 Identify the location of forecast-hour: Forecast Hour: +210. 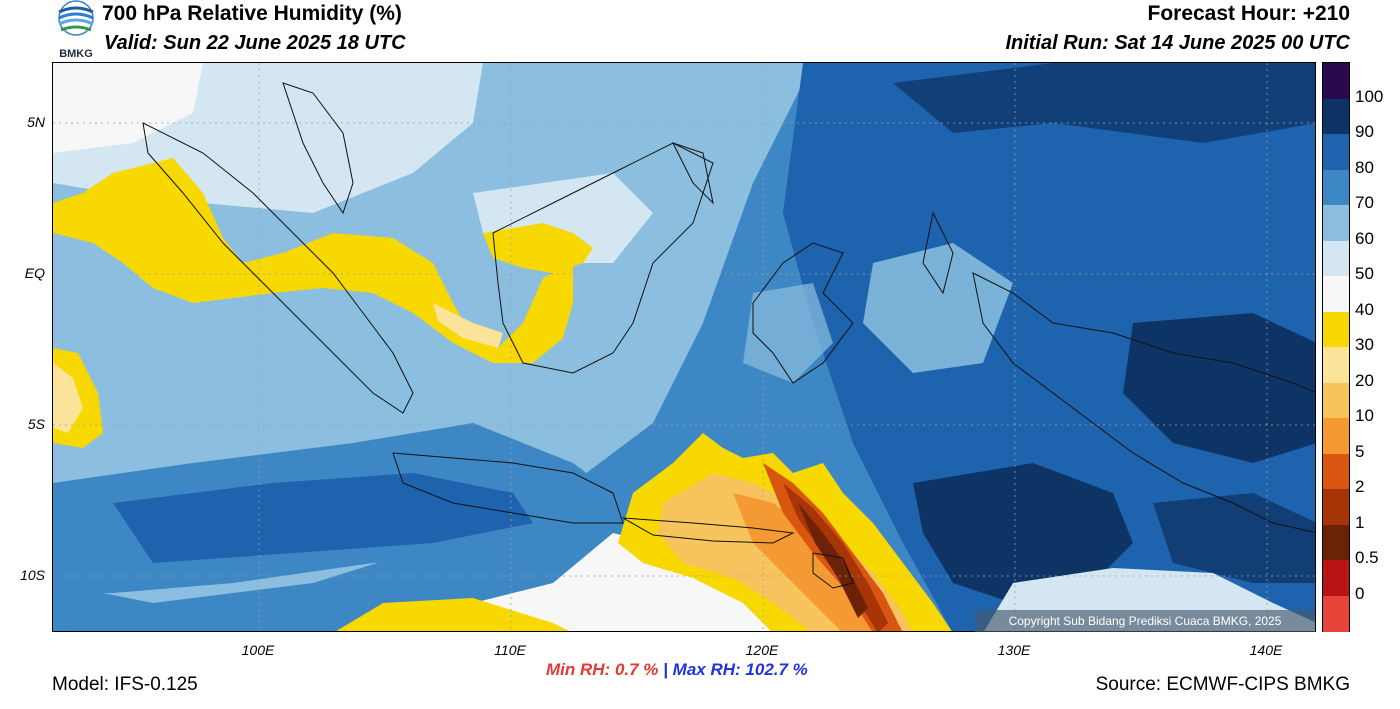
(1249, 13).